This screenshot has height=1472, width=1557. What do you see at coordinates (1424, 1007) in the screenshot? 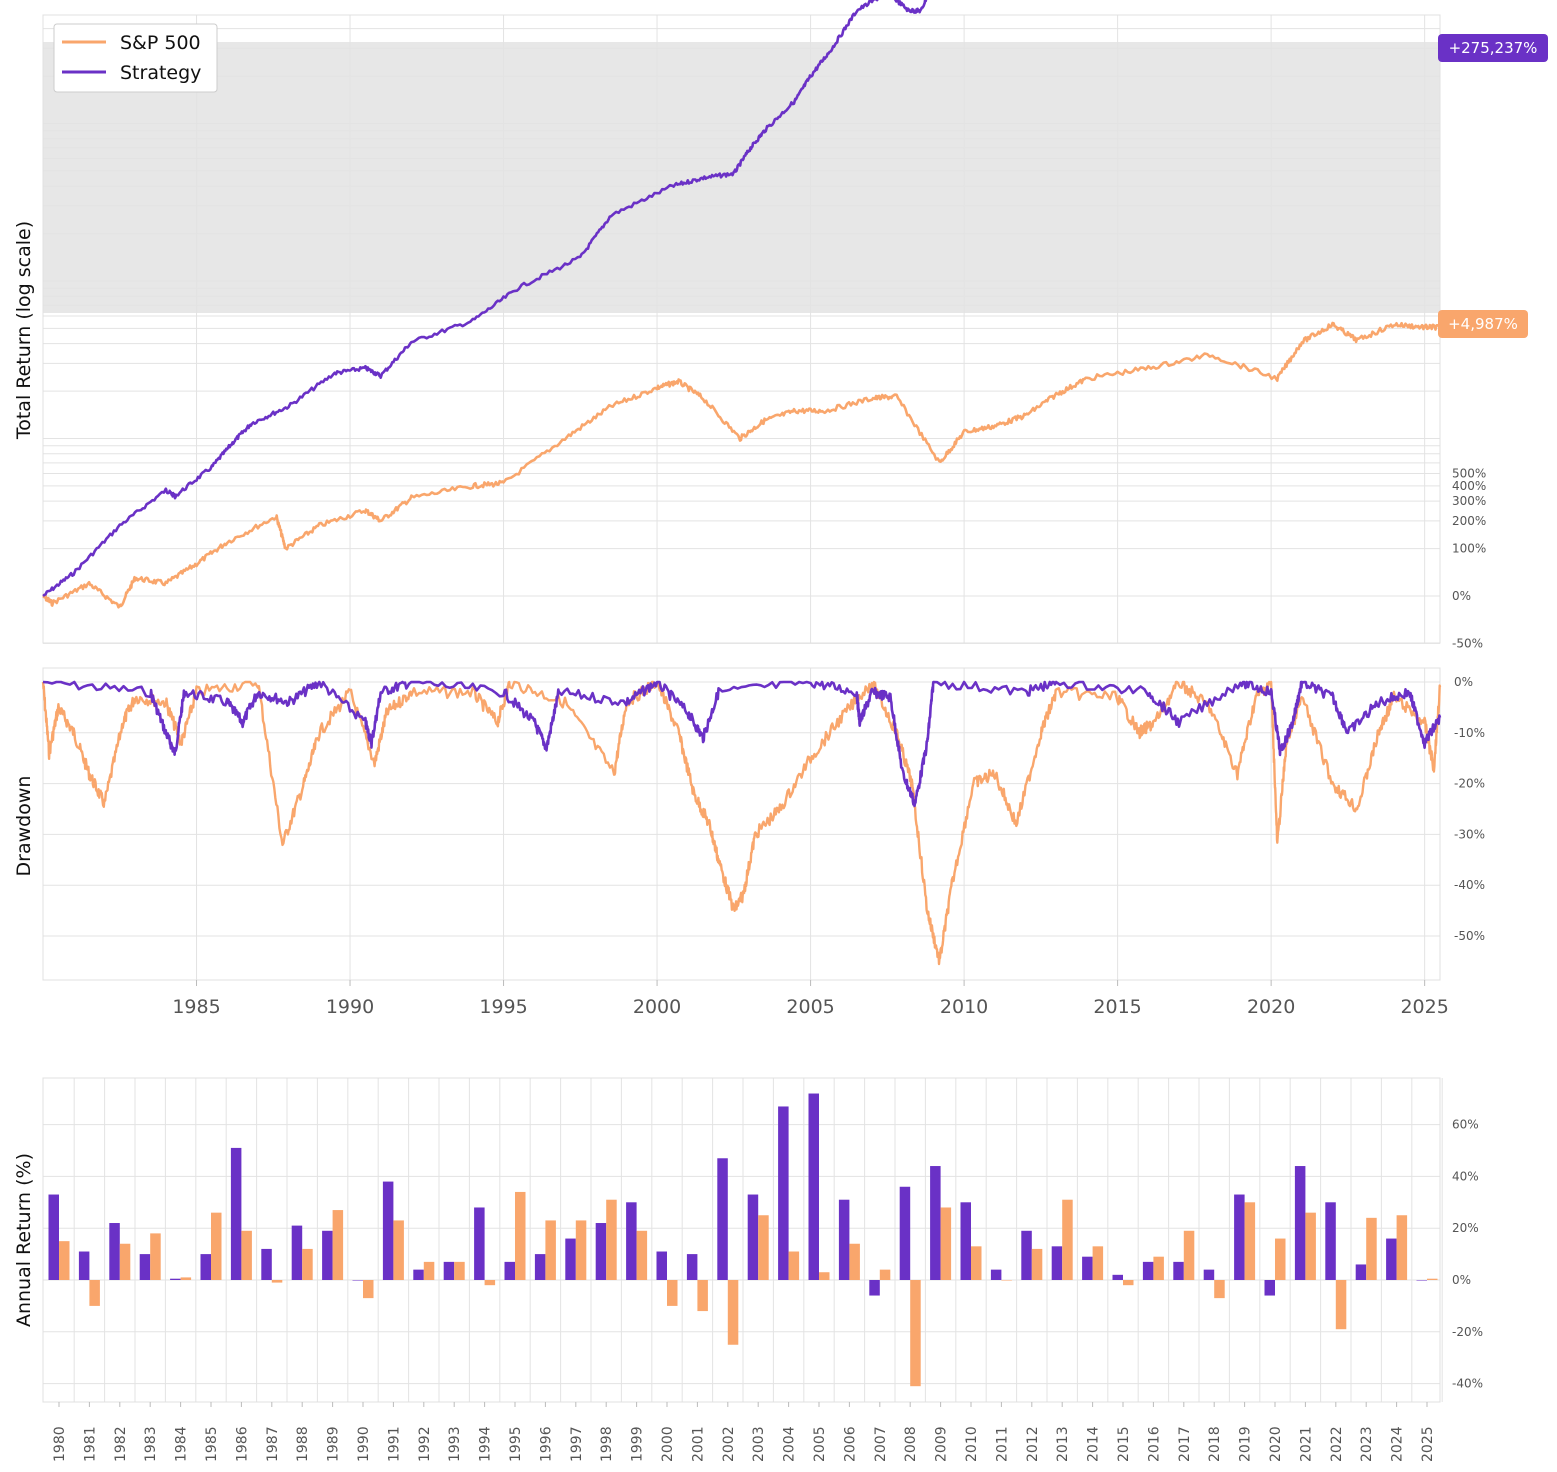
I see `drawdown-xtick-label: 2025` at bounding box center [1424, 1007].